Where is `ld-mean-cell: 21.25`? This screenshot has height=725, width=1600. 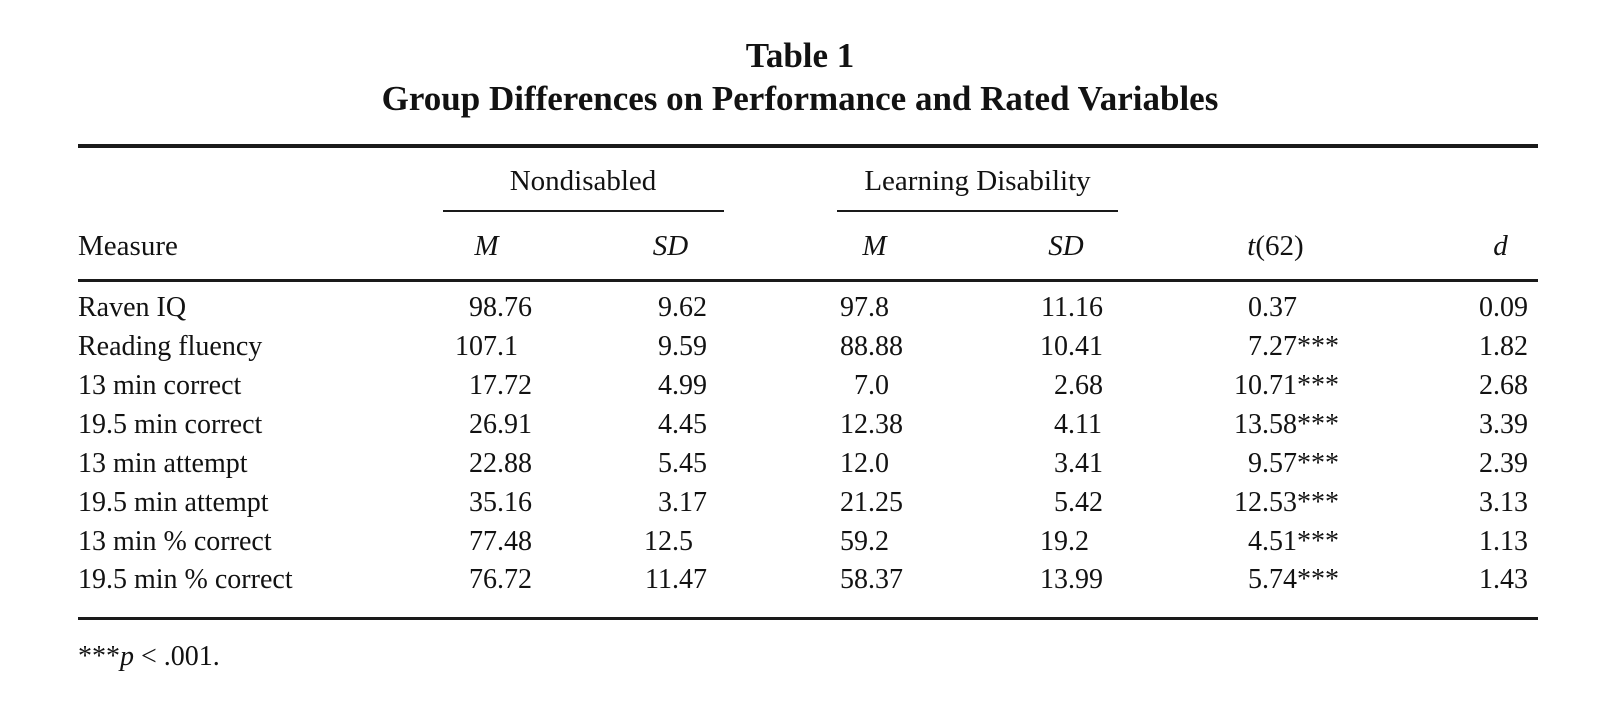 ld-mean-cell: 21.25 is located at coordinates (871, 502).